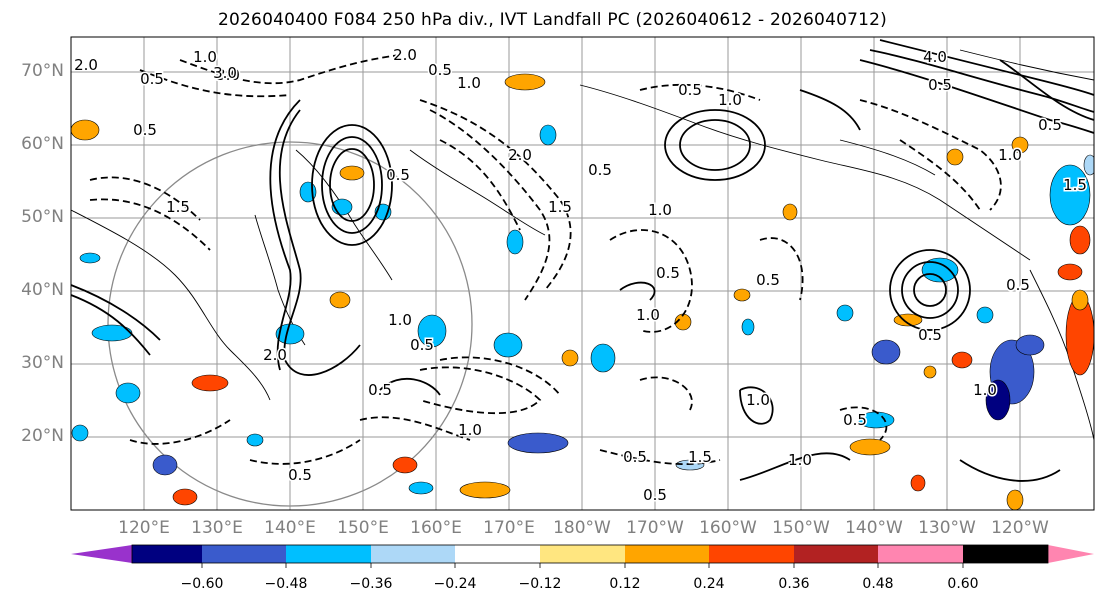 The image size is (1105, 604). I want to click on lon-label: 120°W, so click(1020, 528).